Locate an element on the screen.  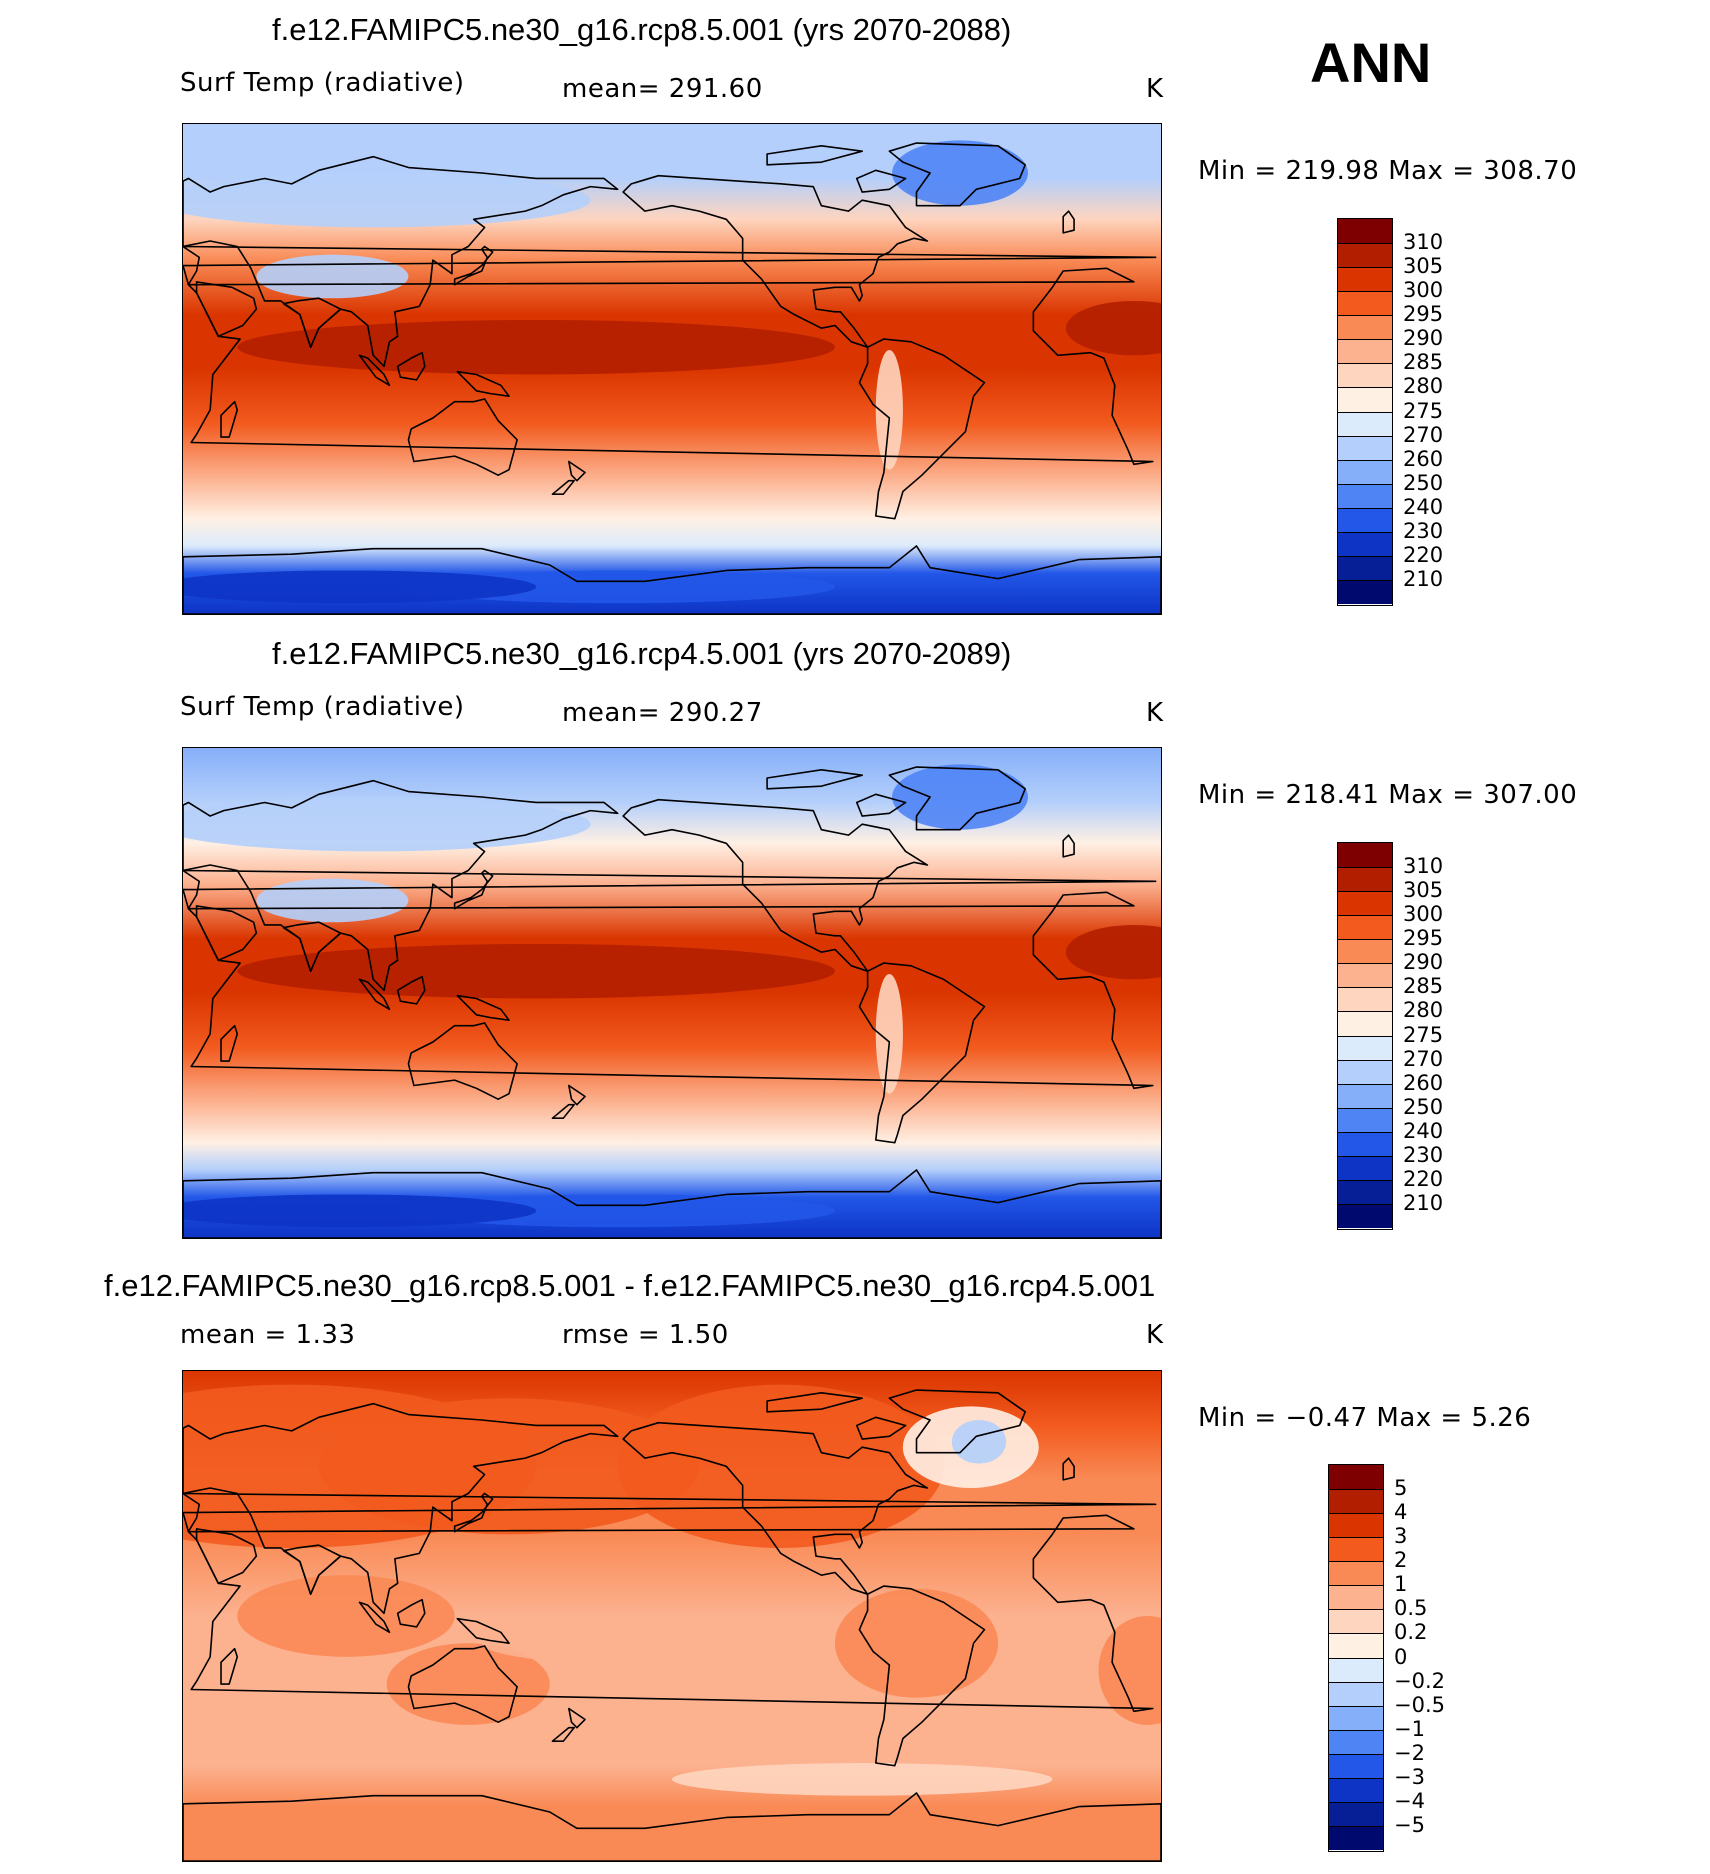
panel-1-minmax-label: Min = 219.98 Max = 308.70 is located at coordinates (1388, 171).